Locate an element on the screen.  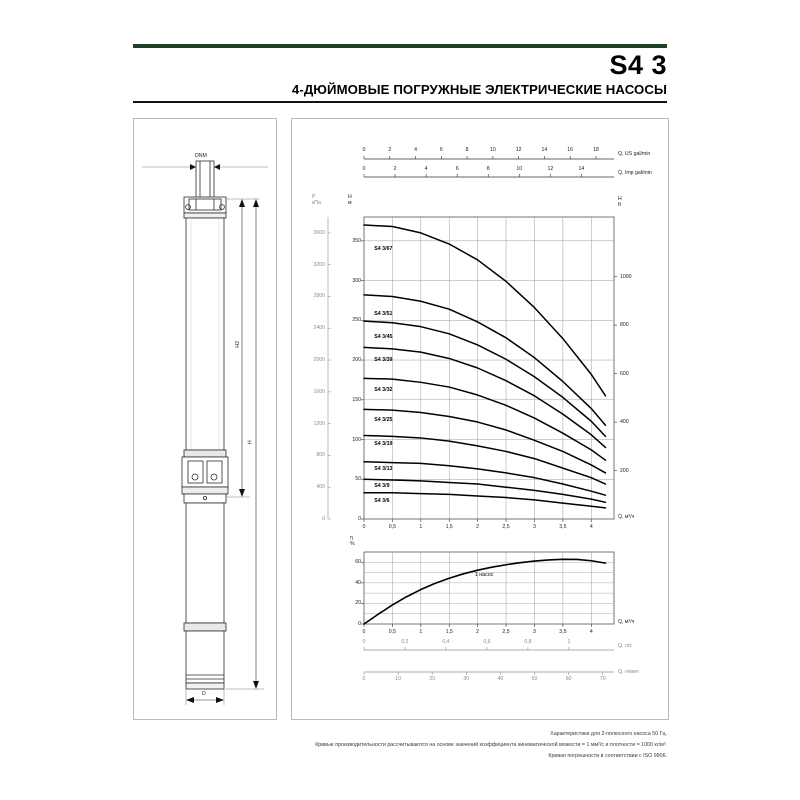
head-y-tick: 350 is located at coordinates (356, 240).